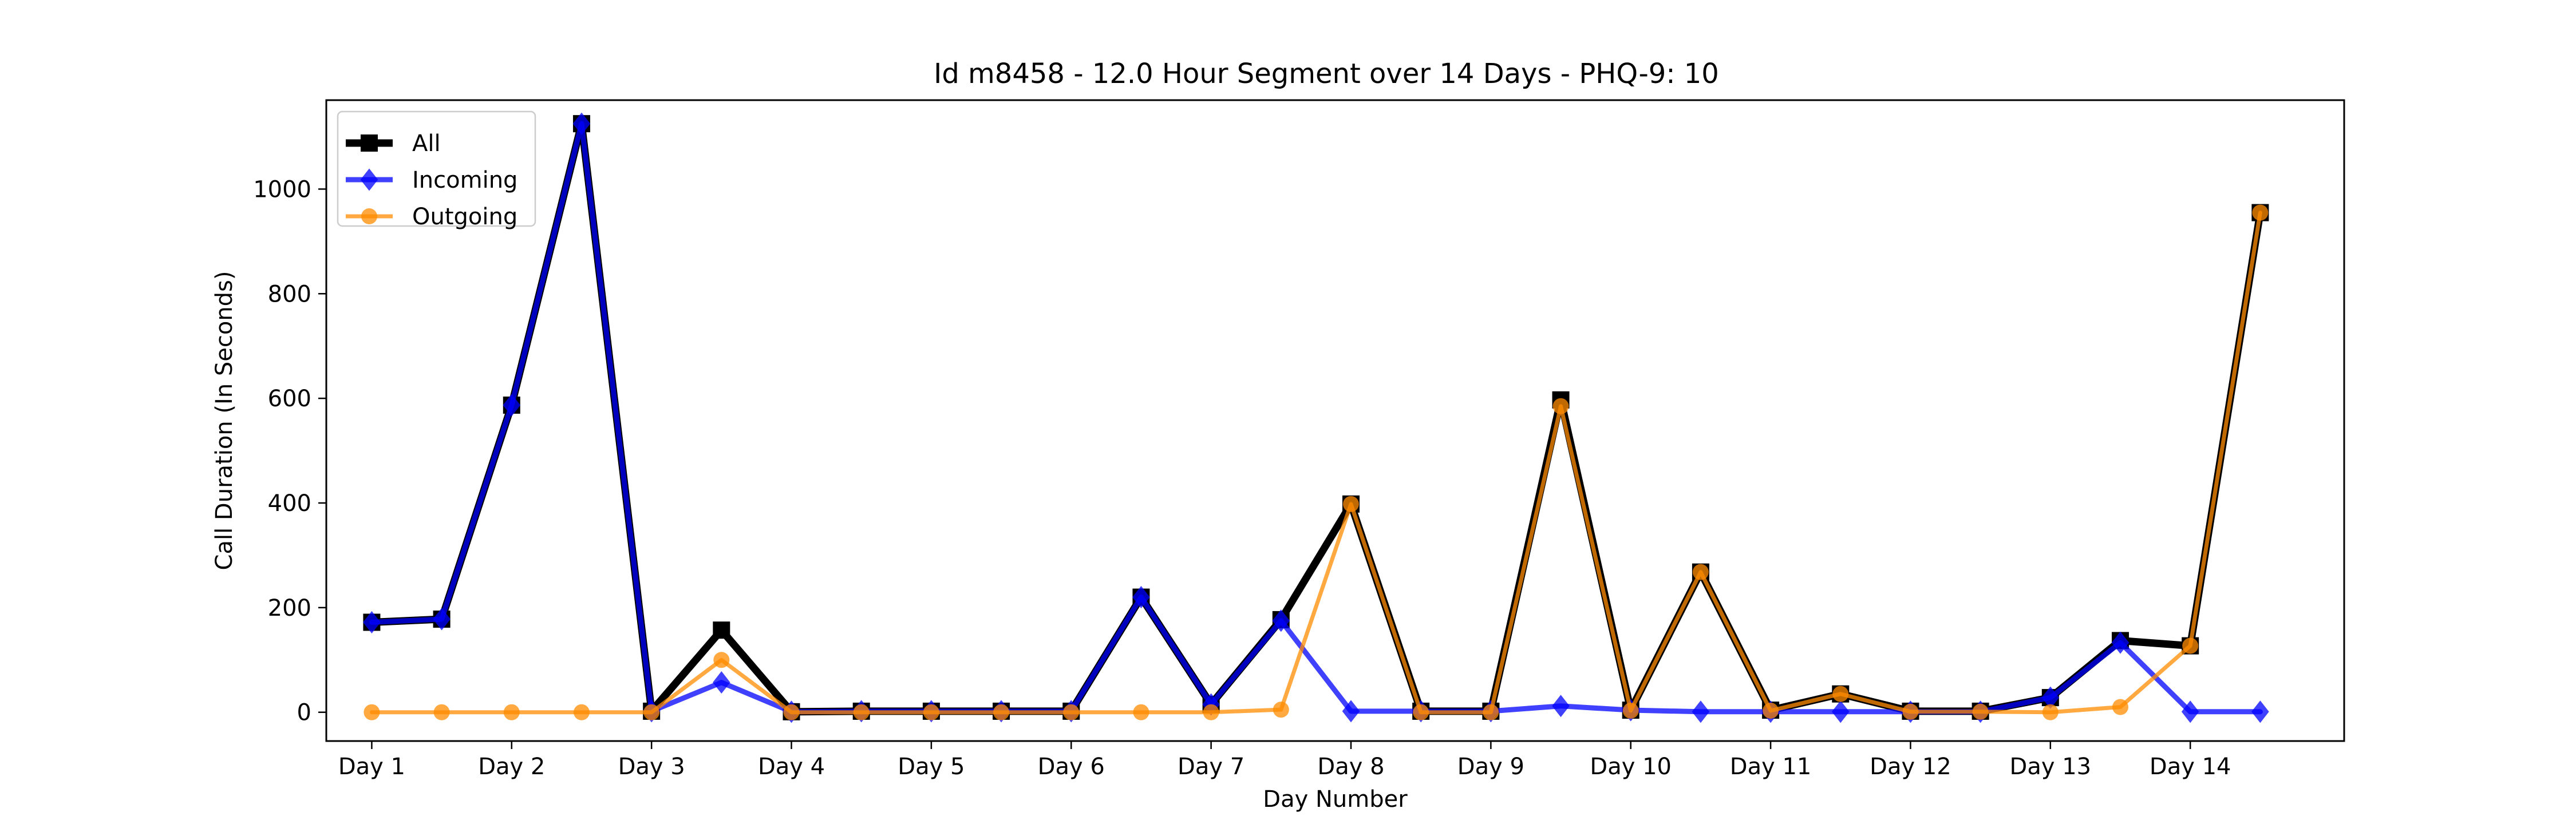 The height and width of the screenshot is (824, 2576). I want to click on x-tick-label: Day 14, so click(2190, 767).